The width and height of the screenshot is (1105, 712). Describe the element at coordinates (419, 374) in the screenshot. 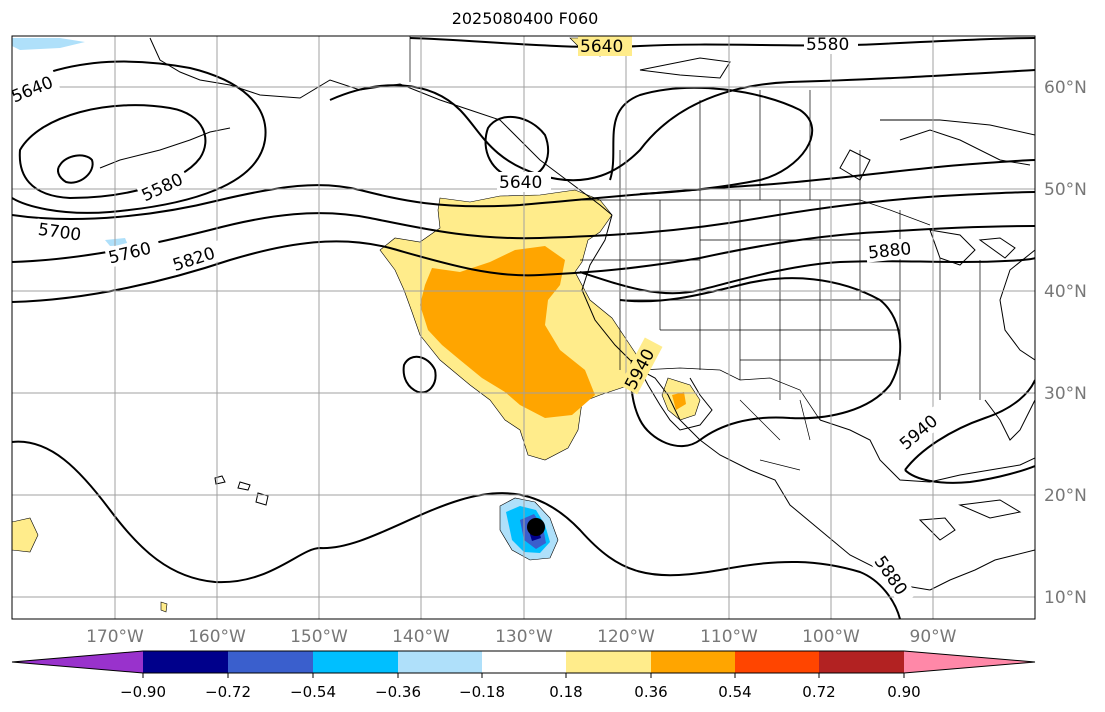

I see `contour-small-closed` at that location.